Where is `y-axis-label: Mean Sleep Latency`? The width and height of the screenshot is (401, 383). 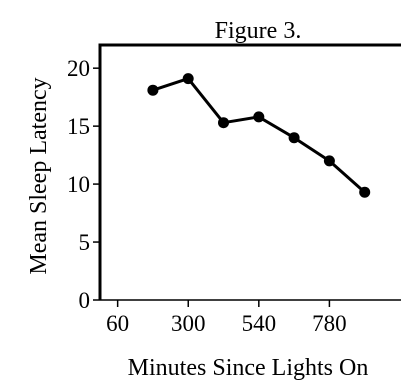 y-axis-label: Mean Sleep Latency is located at coordinates (39, 175).